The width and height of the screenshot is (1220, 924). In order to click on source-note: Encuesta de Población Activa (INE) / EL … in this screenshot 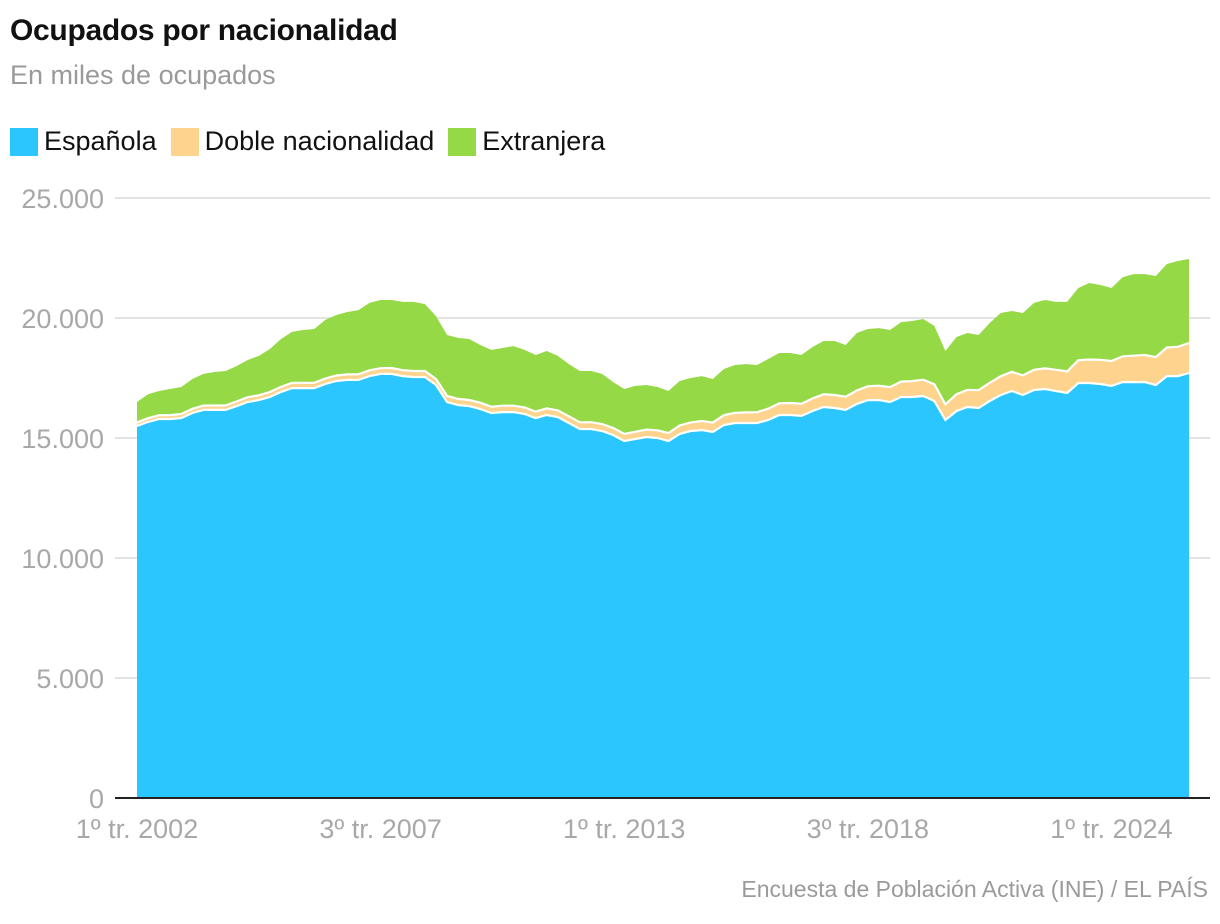, I will do `click(974, 889)`.